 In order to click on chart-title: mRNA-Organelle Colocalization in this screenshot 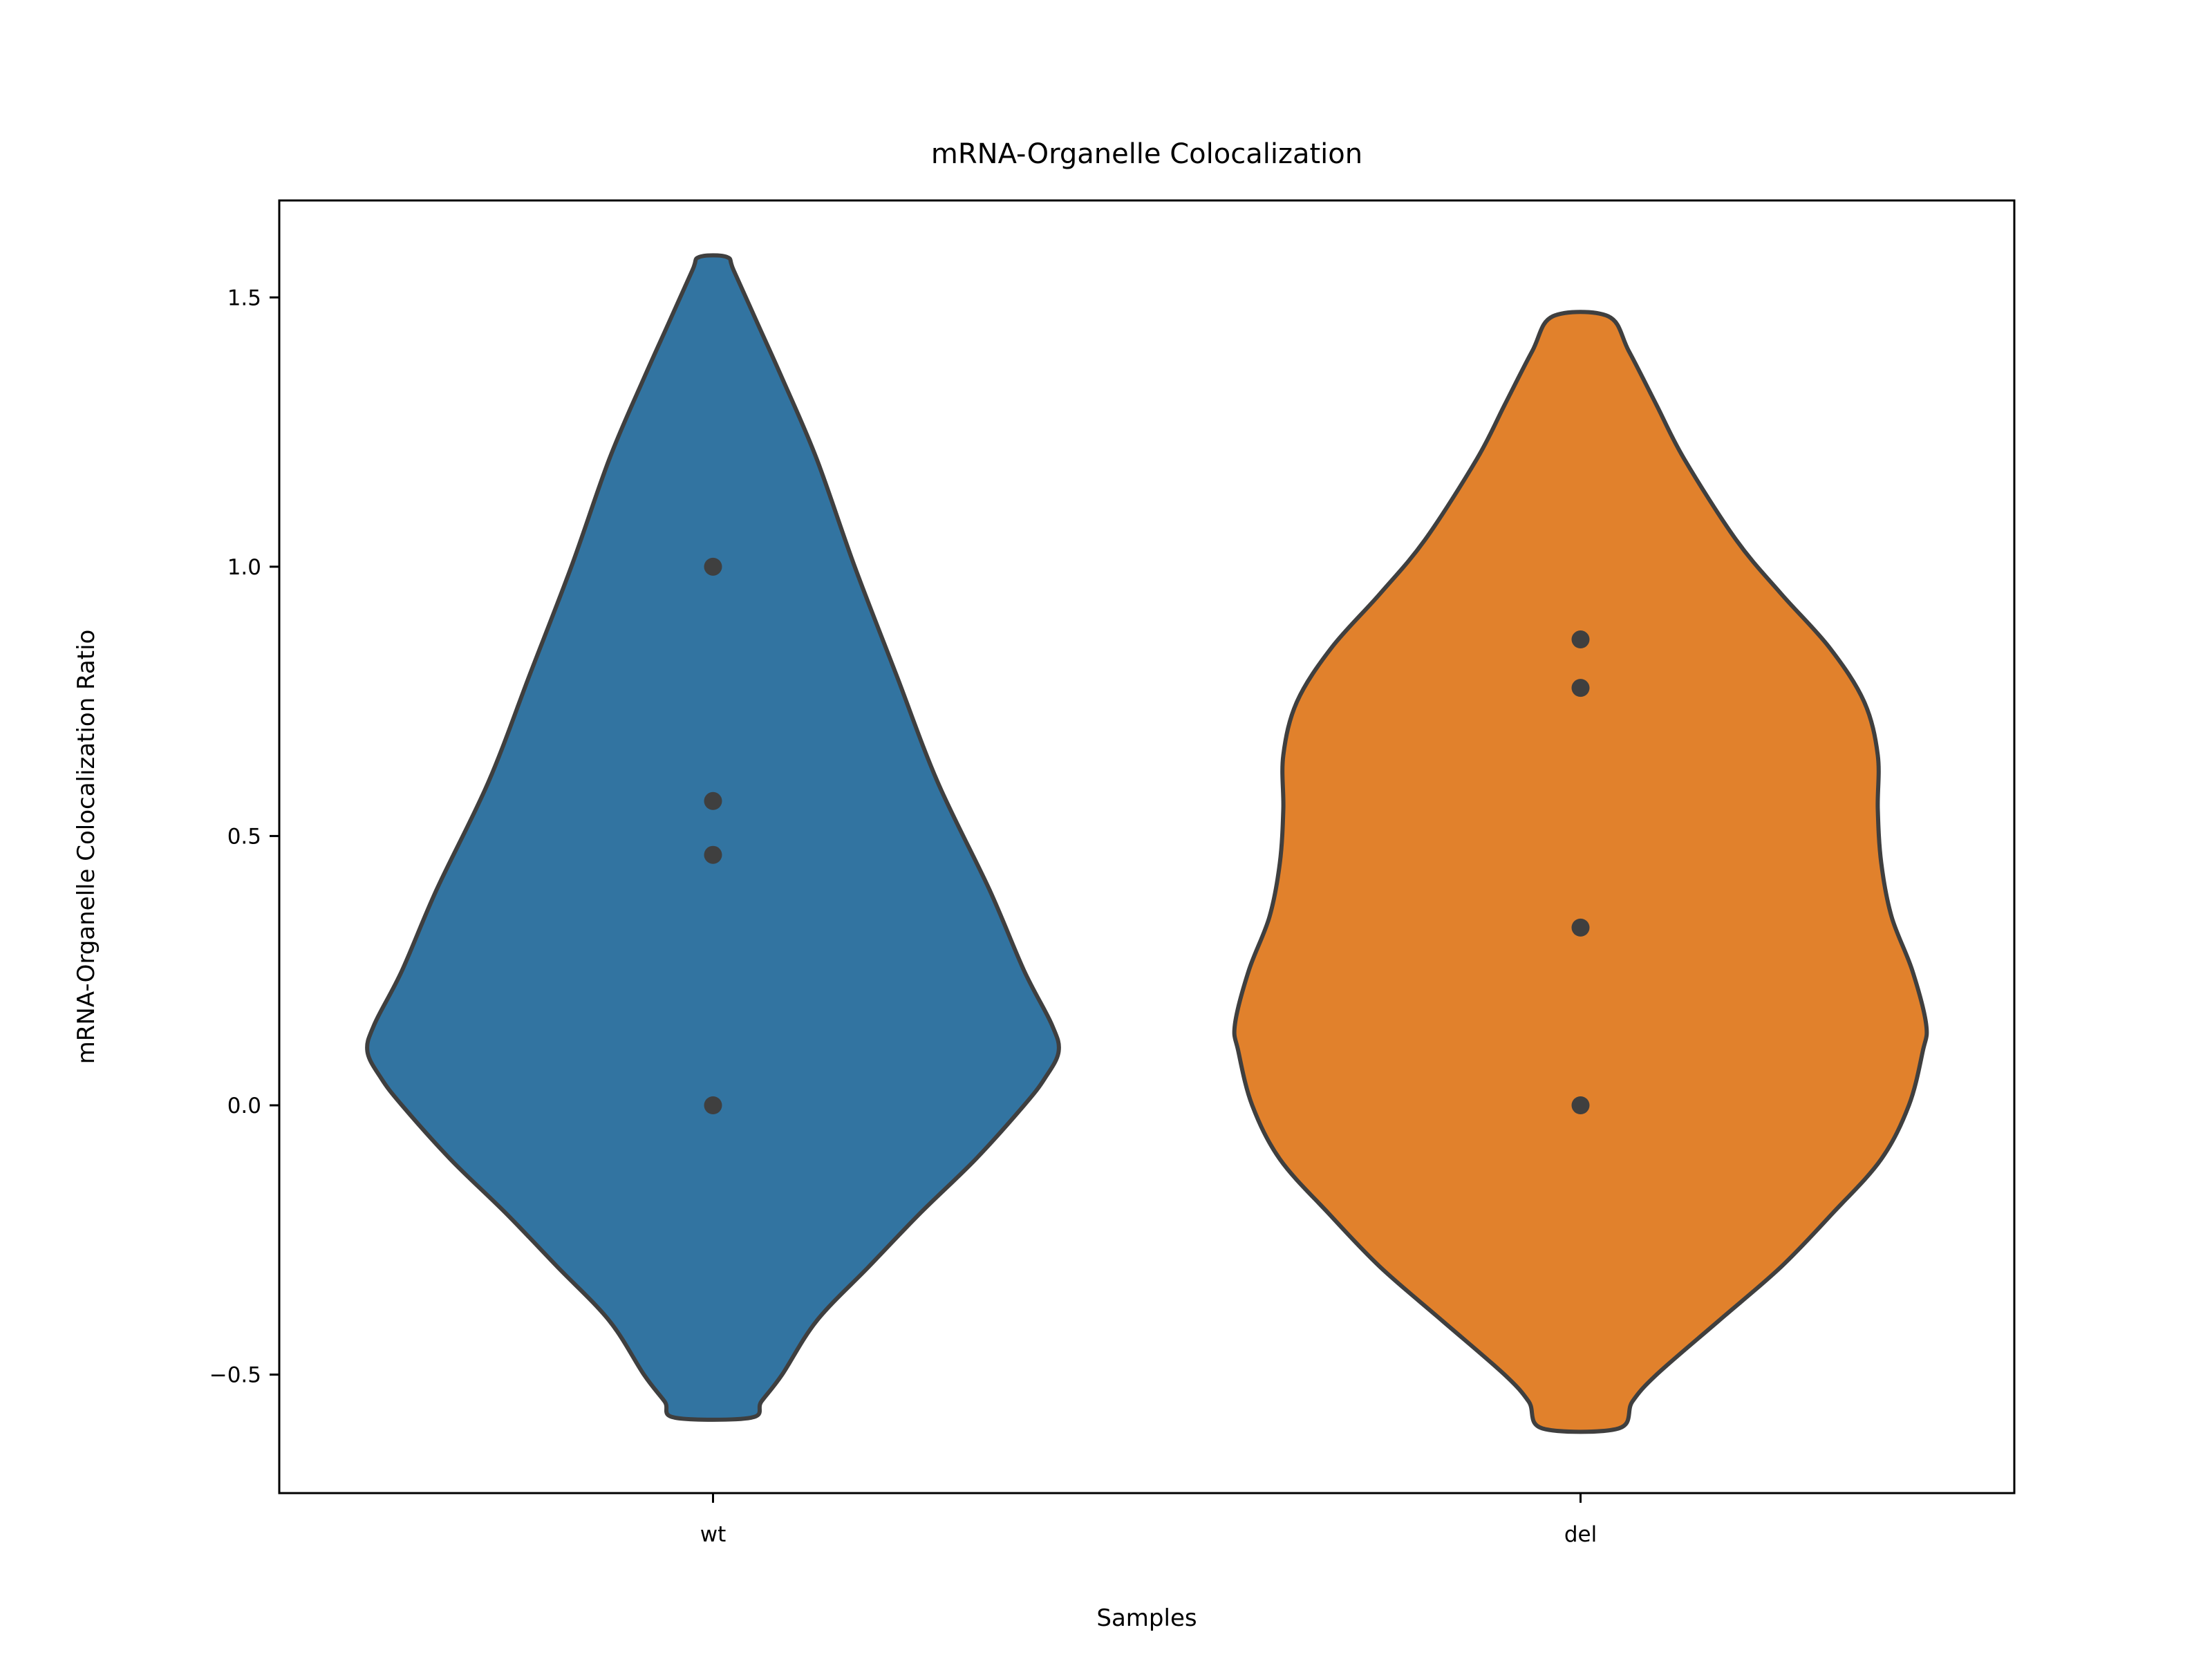, I will do `click(1146, 154)`.